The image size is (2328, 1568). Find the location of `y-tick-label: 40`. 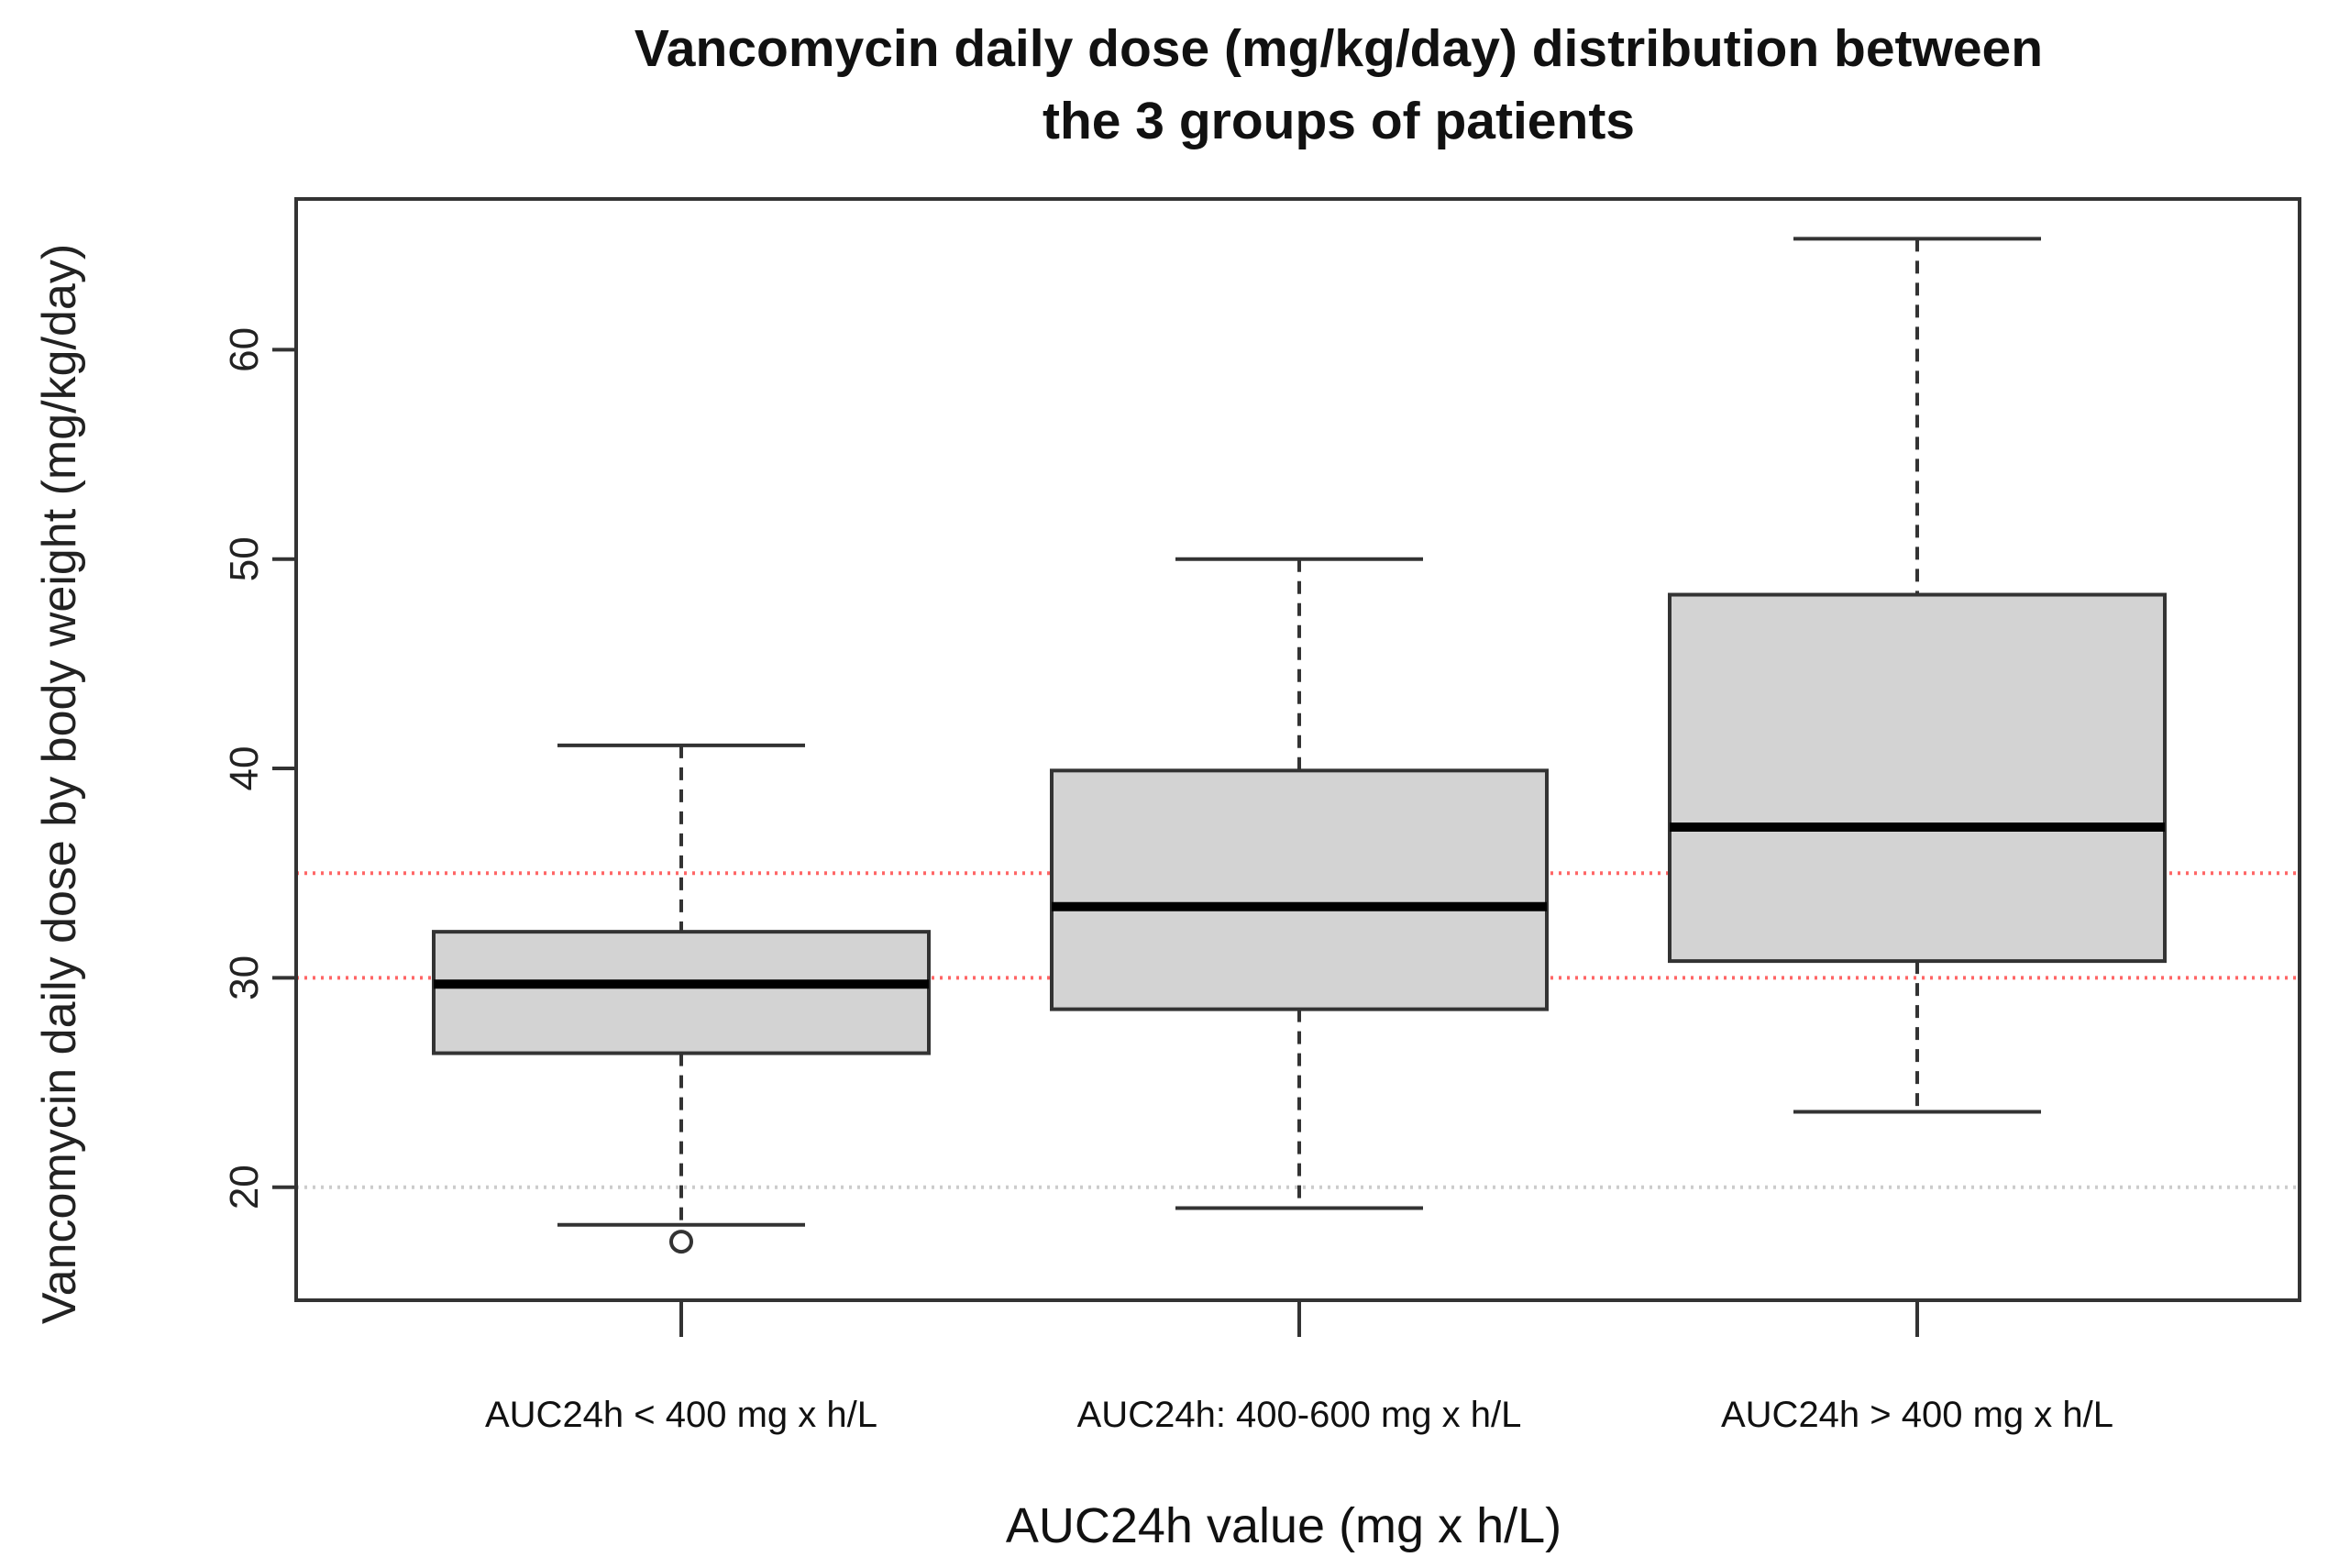

y-tick-label: 40 is located at coordinates (244, 769).